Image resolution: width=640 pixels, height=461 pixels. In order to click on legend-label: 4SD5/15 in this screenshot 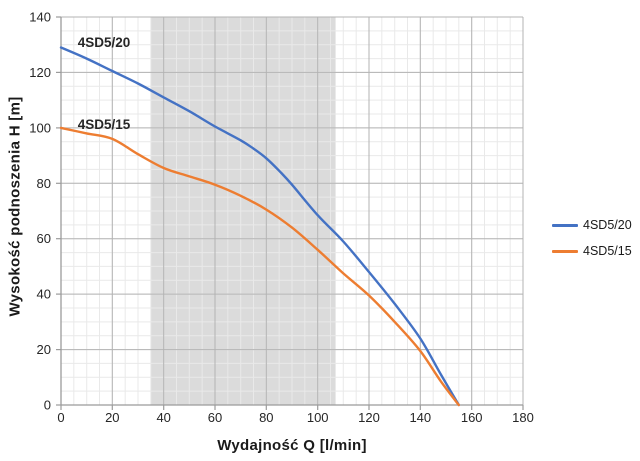, I will do `click(607, 251)`.